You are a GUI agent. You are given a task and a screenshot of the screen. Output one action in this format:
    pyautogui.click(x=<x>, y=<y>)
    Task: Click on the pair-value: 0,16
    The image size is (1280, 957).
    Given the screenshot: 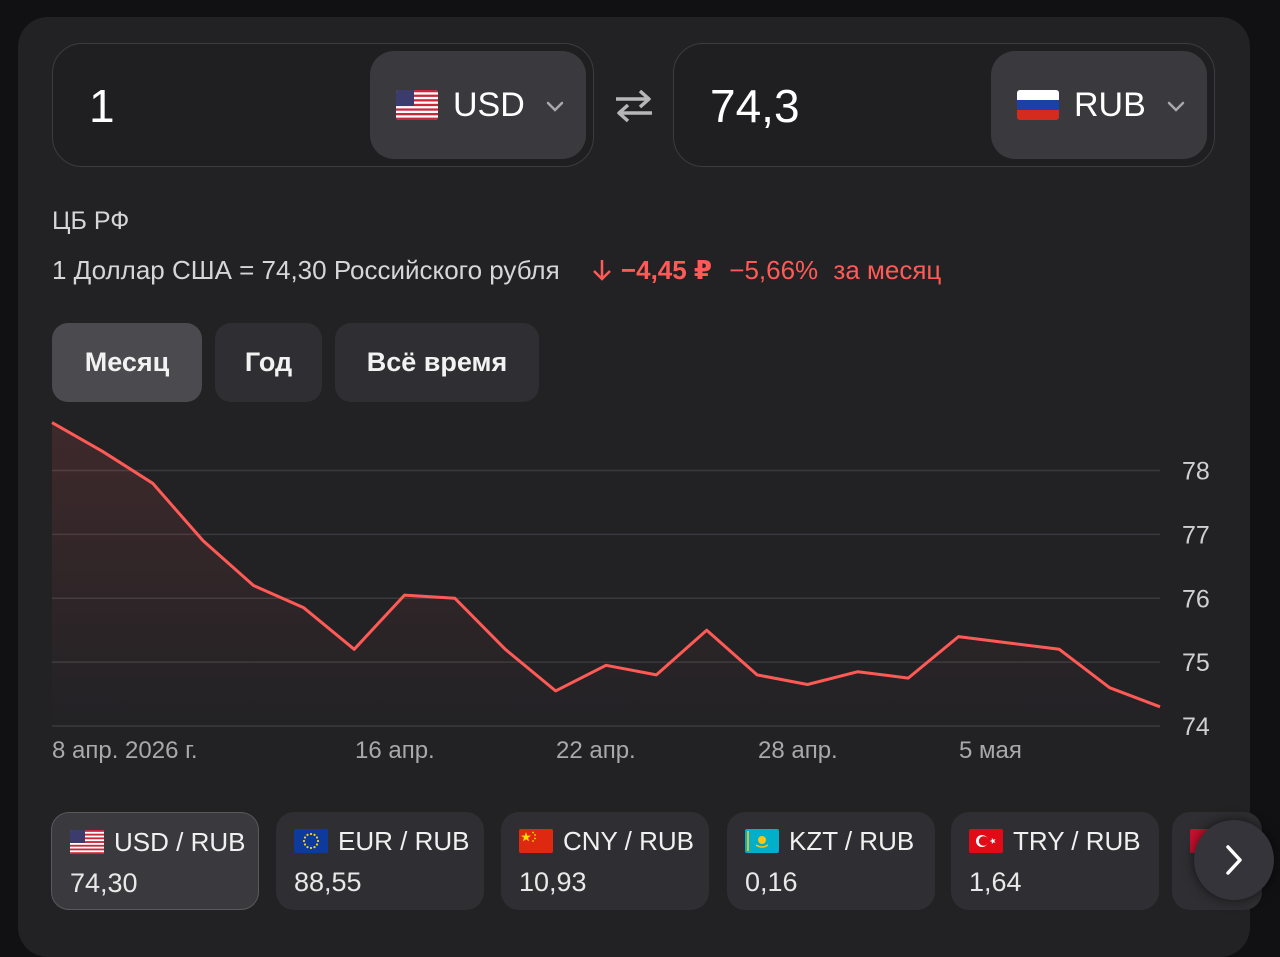 What is the action you would take?
    pyautogui.click(x=771, y=882)
    